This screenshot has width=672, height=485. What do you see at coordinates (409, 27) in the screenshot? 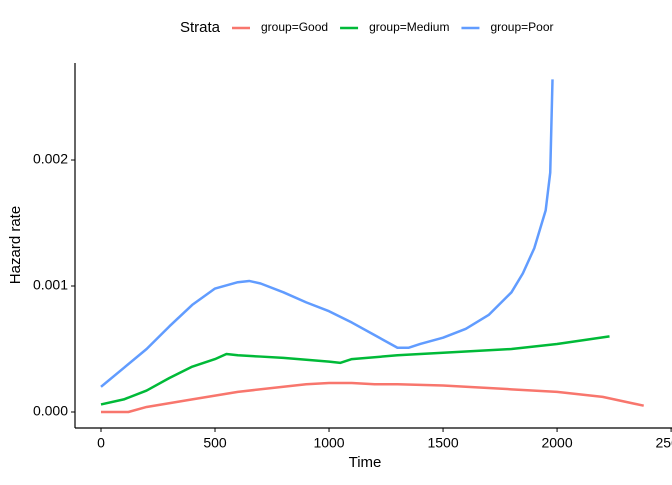
I see `legend-label: group=Medium` at bounding box center [409, 27].